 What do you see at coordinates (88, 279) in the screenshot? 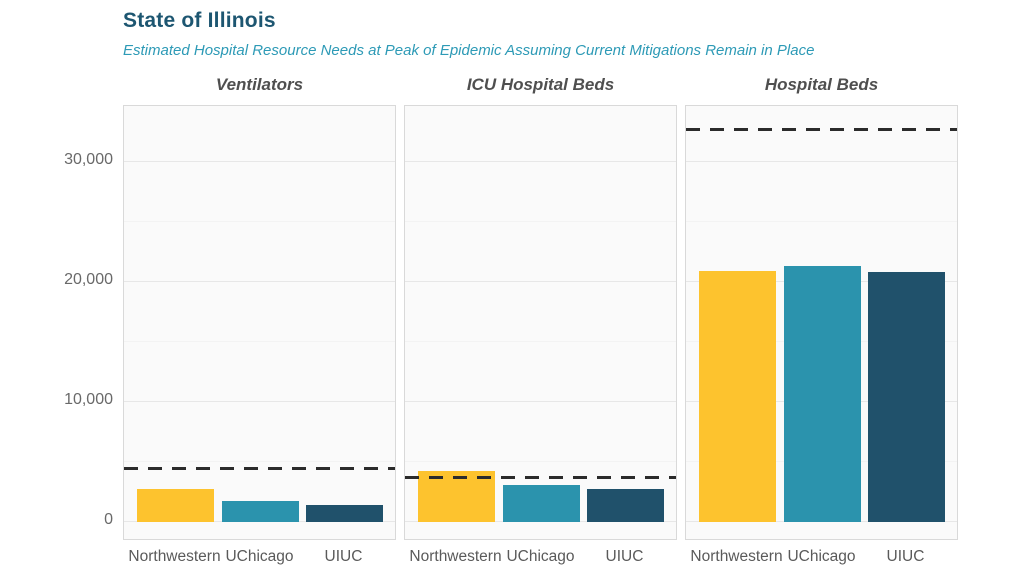
I see `y-axis-tick-label: 20,000` at bounding box center [88, 279].